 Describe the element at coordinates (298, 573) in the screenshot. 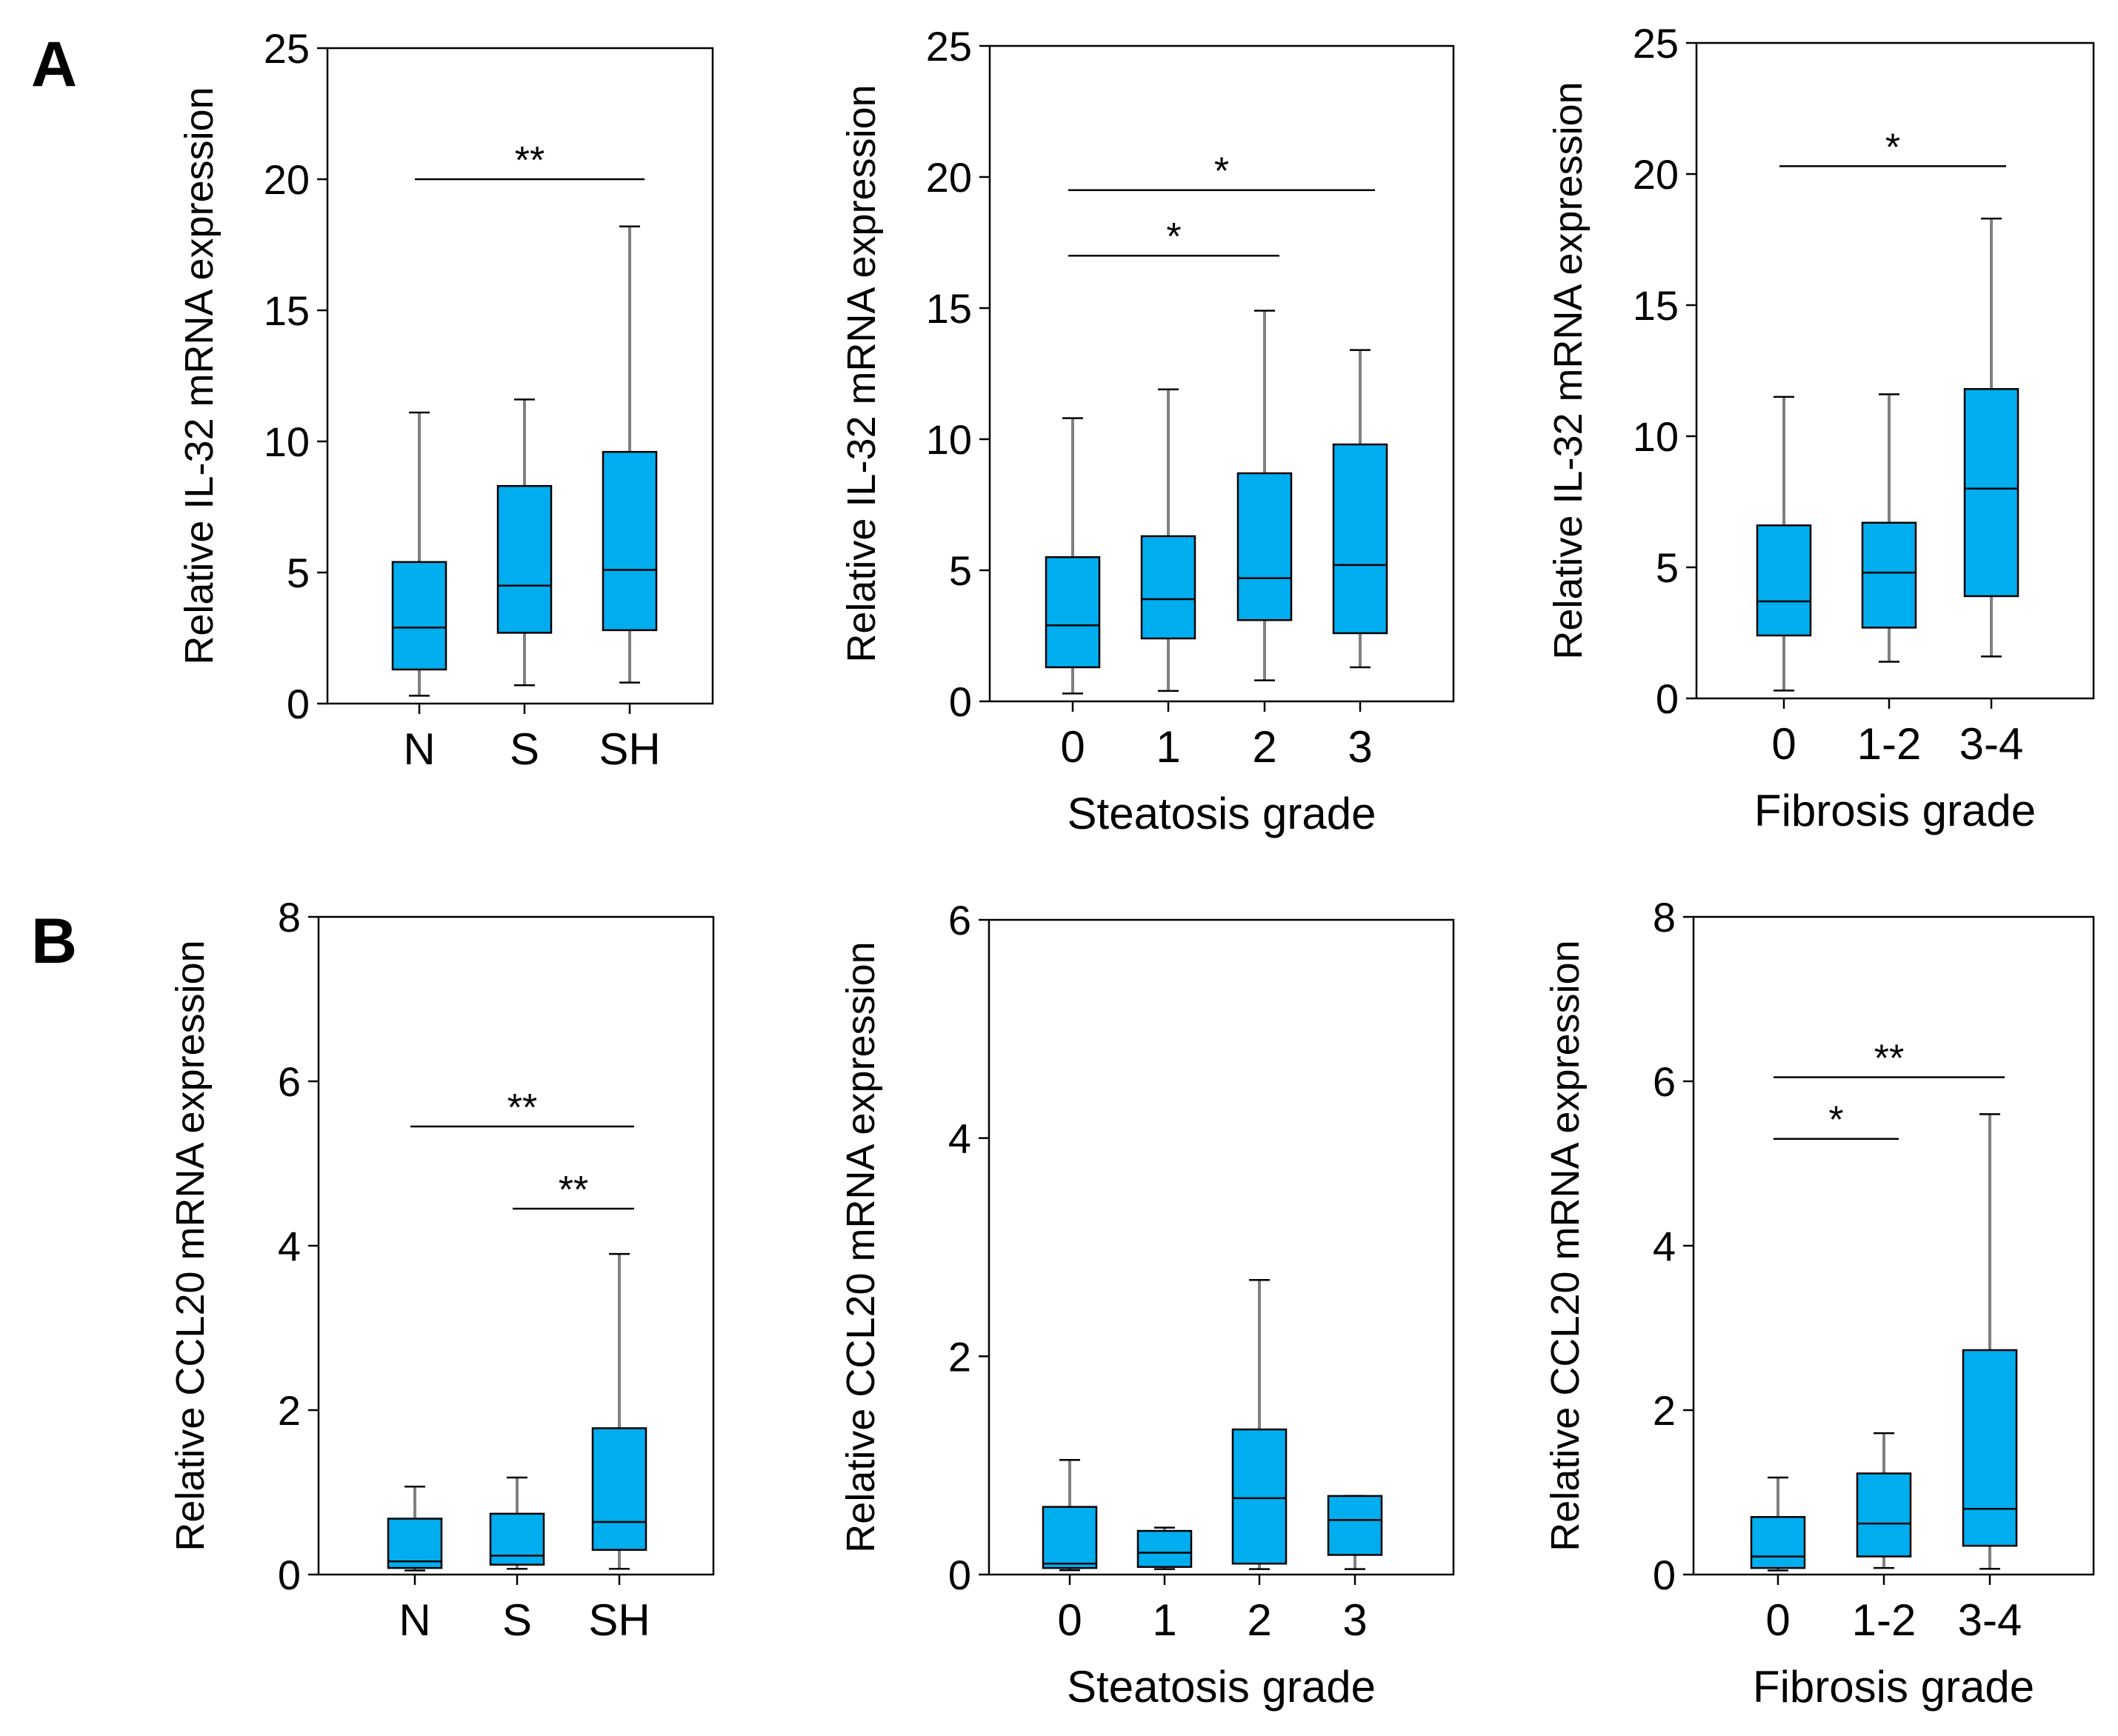

I see `y-tick-label: 5` at that location.